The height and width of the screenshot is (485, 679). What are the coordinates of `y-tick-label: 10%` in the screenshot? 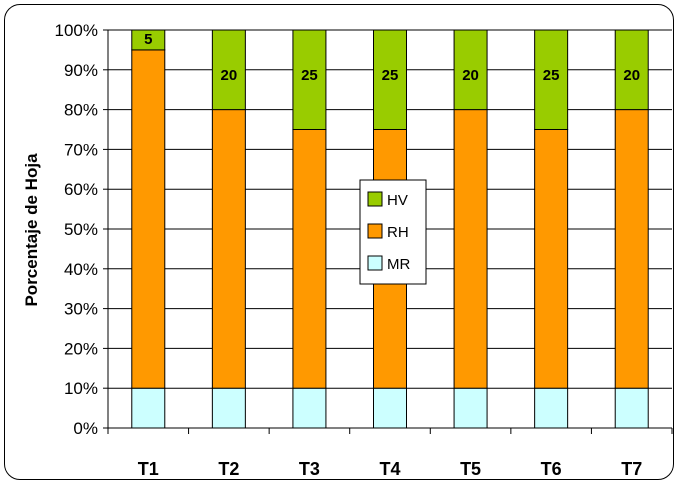 It's located at (81, 388).